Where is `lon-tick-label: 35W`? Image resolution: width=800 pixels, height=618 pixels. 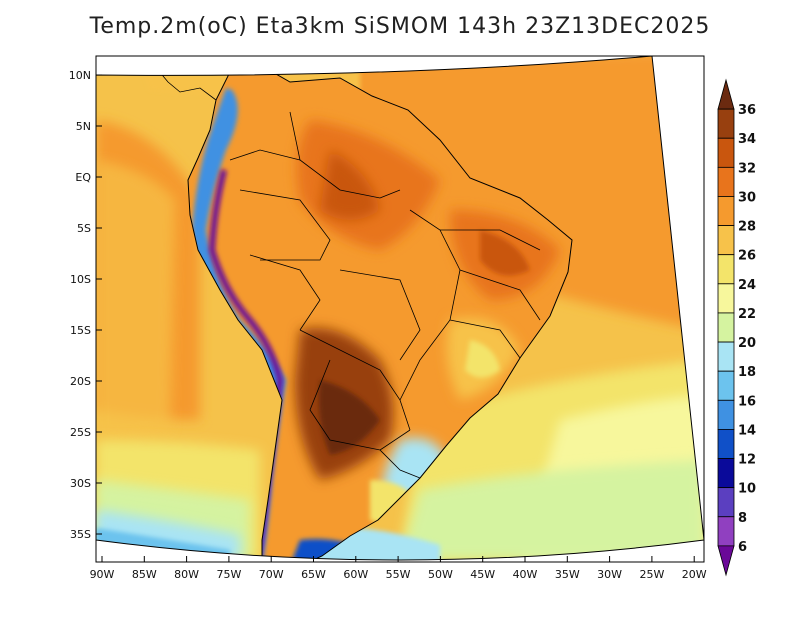 lon-tick-label: 35W is located at coordinates (567, 574).